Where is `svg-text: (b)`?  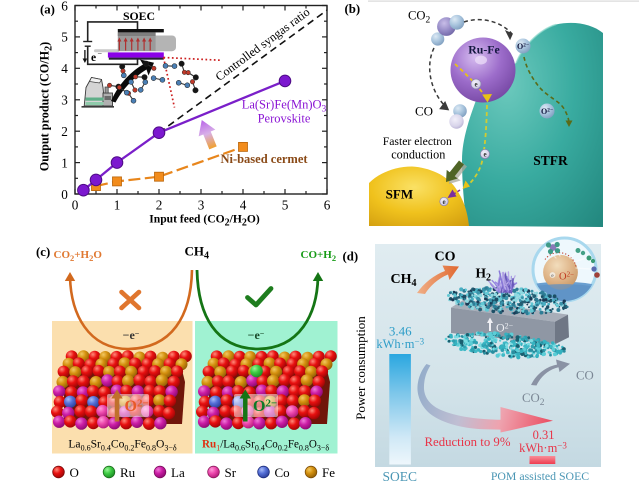 svg-text: (b) is located at coordinates (353, 9).